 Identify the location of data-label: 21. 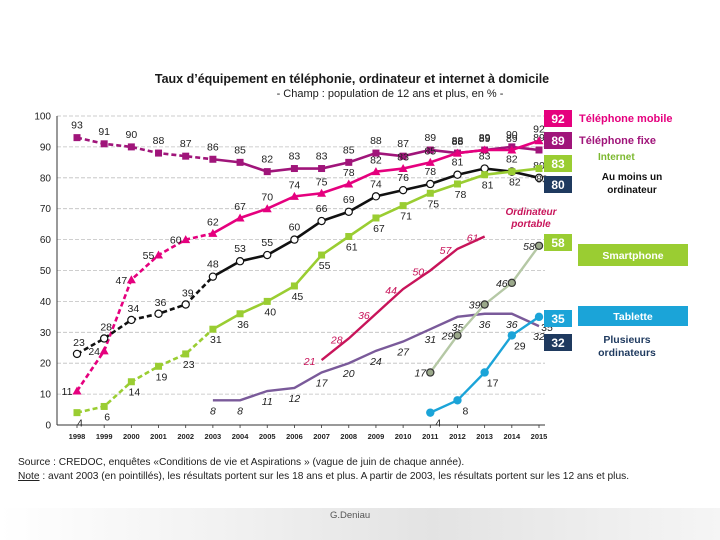
(309, 362).